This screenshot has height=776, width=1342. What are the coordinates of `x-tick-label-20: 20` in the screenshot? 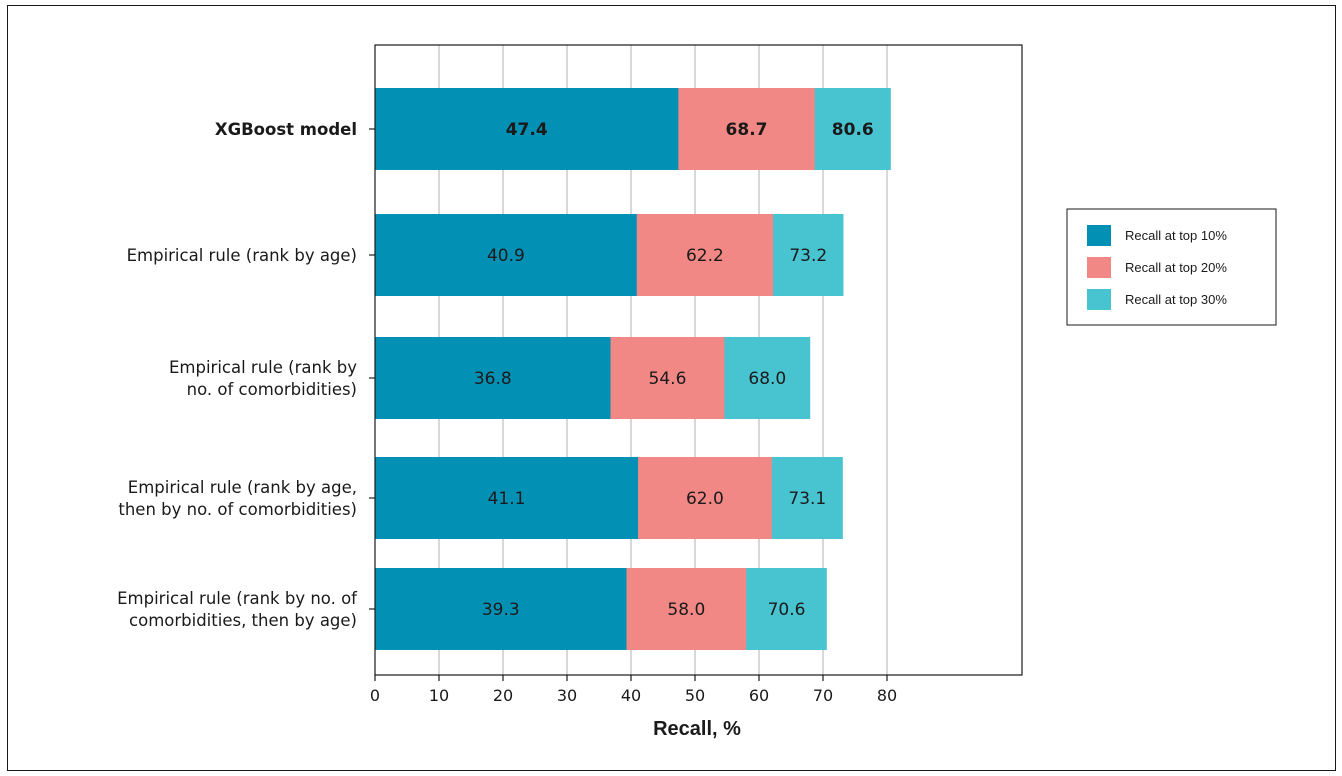 It's located at (503, 695).